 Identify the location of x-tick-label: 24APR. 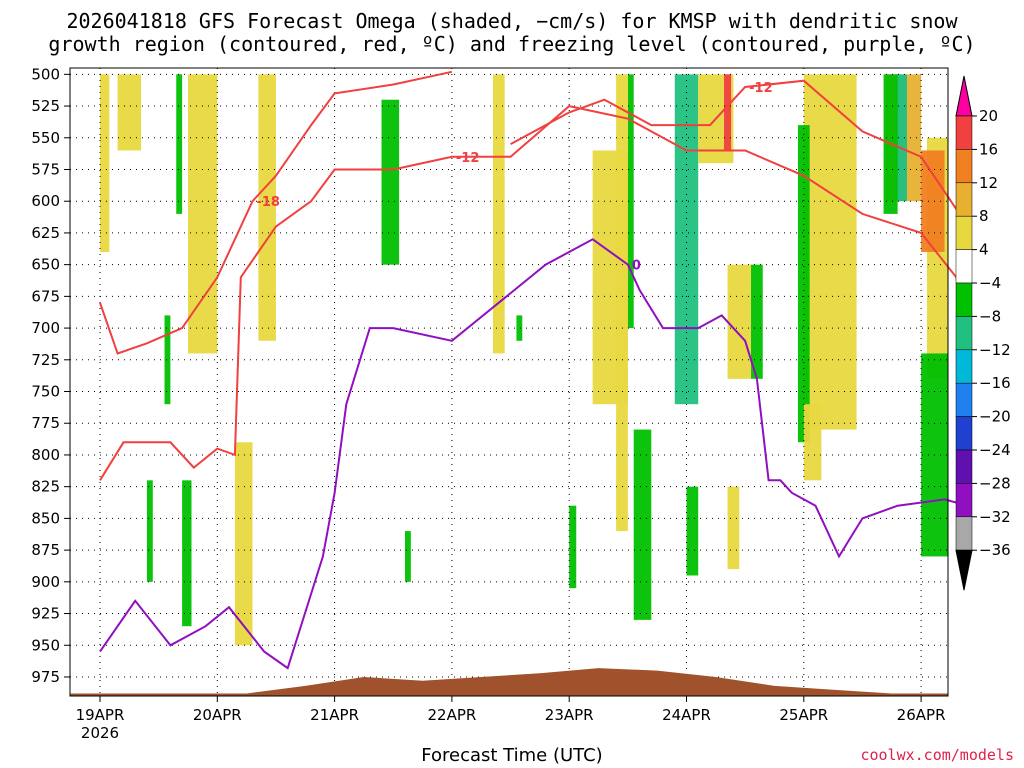
(686, 715).